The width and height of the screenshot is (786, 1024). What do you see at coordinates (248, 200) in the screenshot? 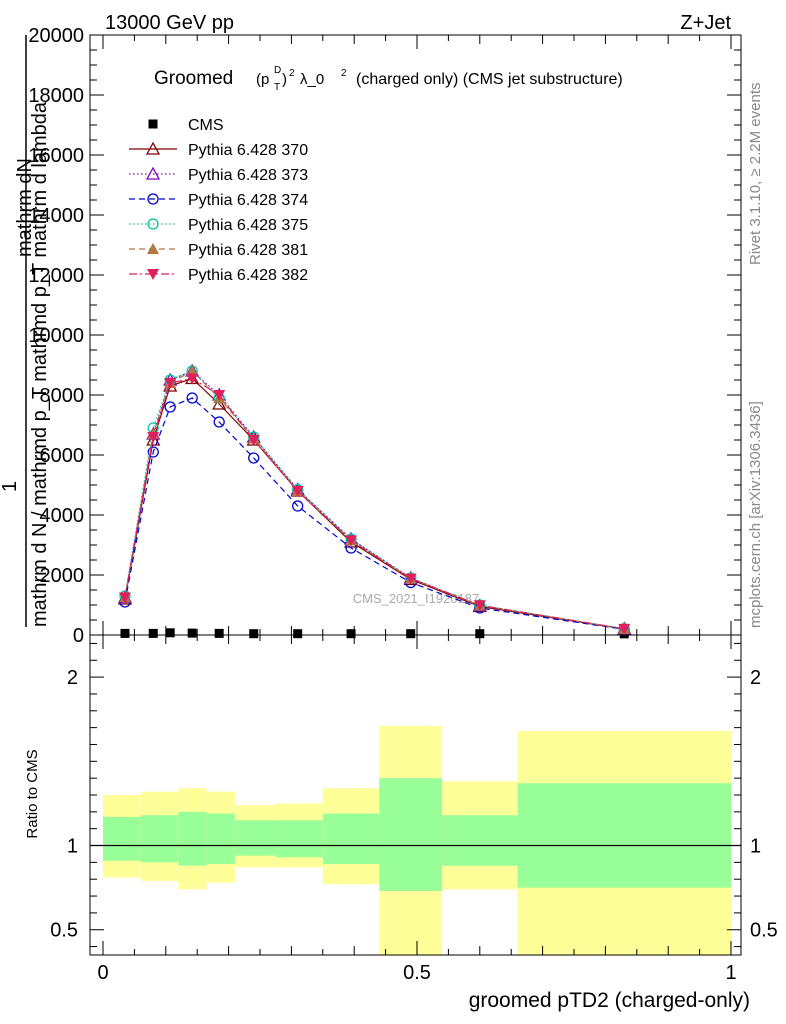
I see `legend-label: Pythia 6.428 374` at bounding box center [248, 200].